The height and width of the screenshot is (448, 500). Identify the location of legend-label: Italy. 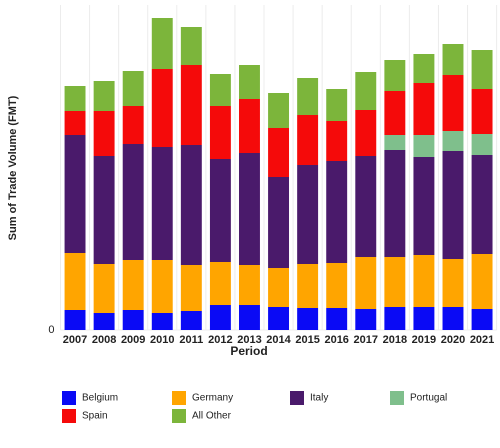
(319, 398).